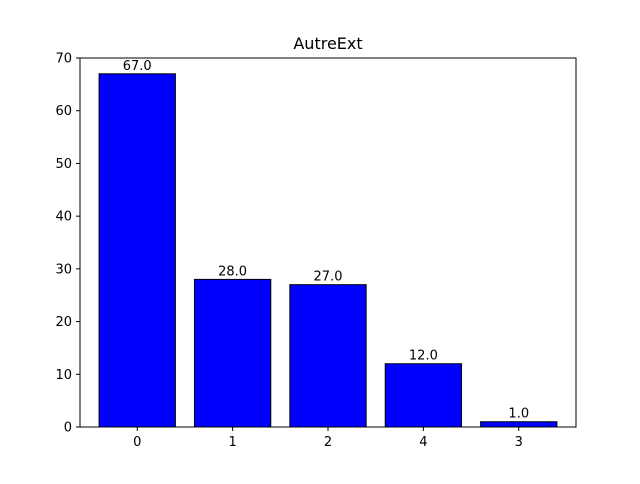 The width and height of the screenshot is (640, 484). Describe the element at coordinates (137, 442) in the screenshot. I see `x-tick-label: 0` at that location.